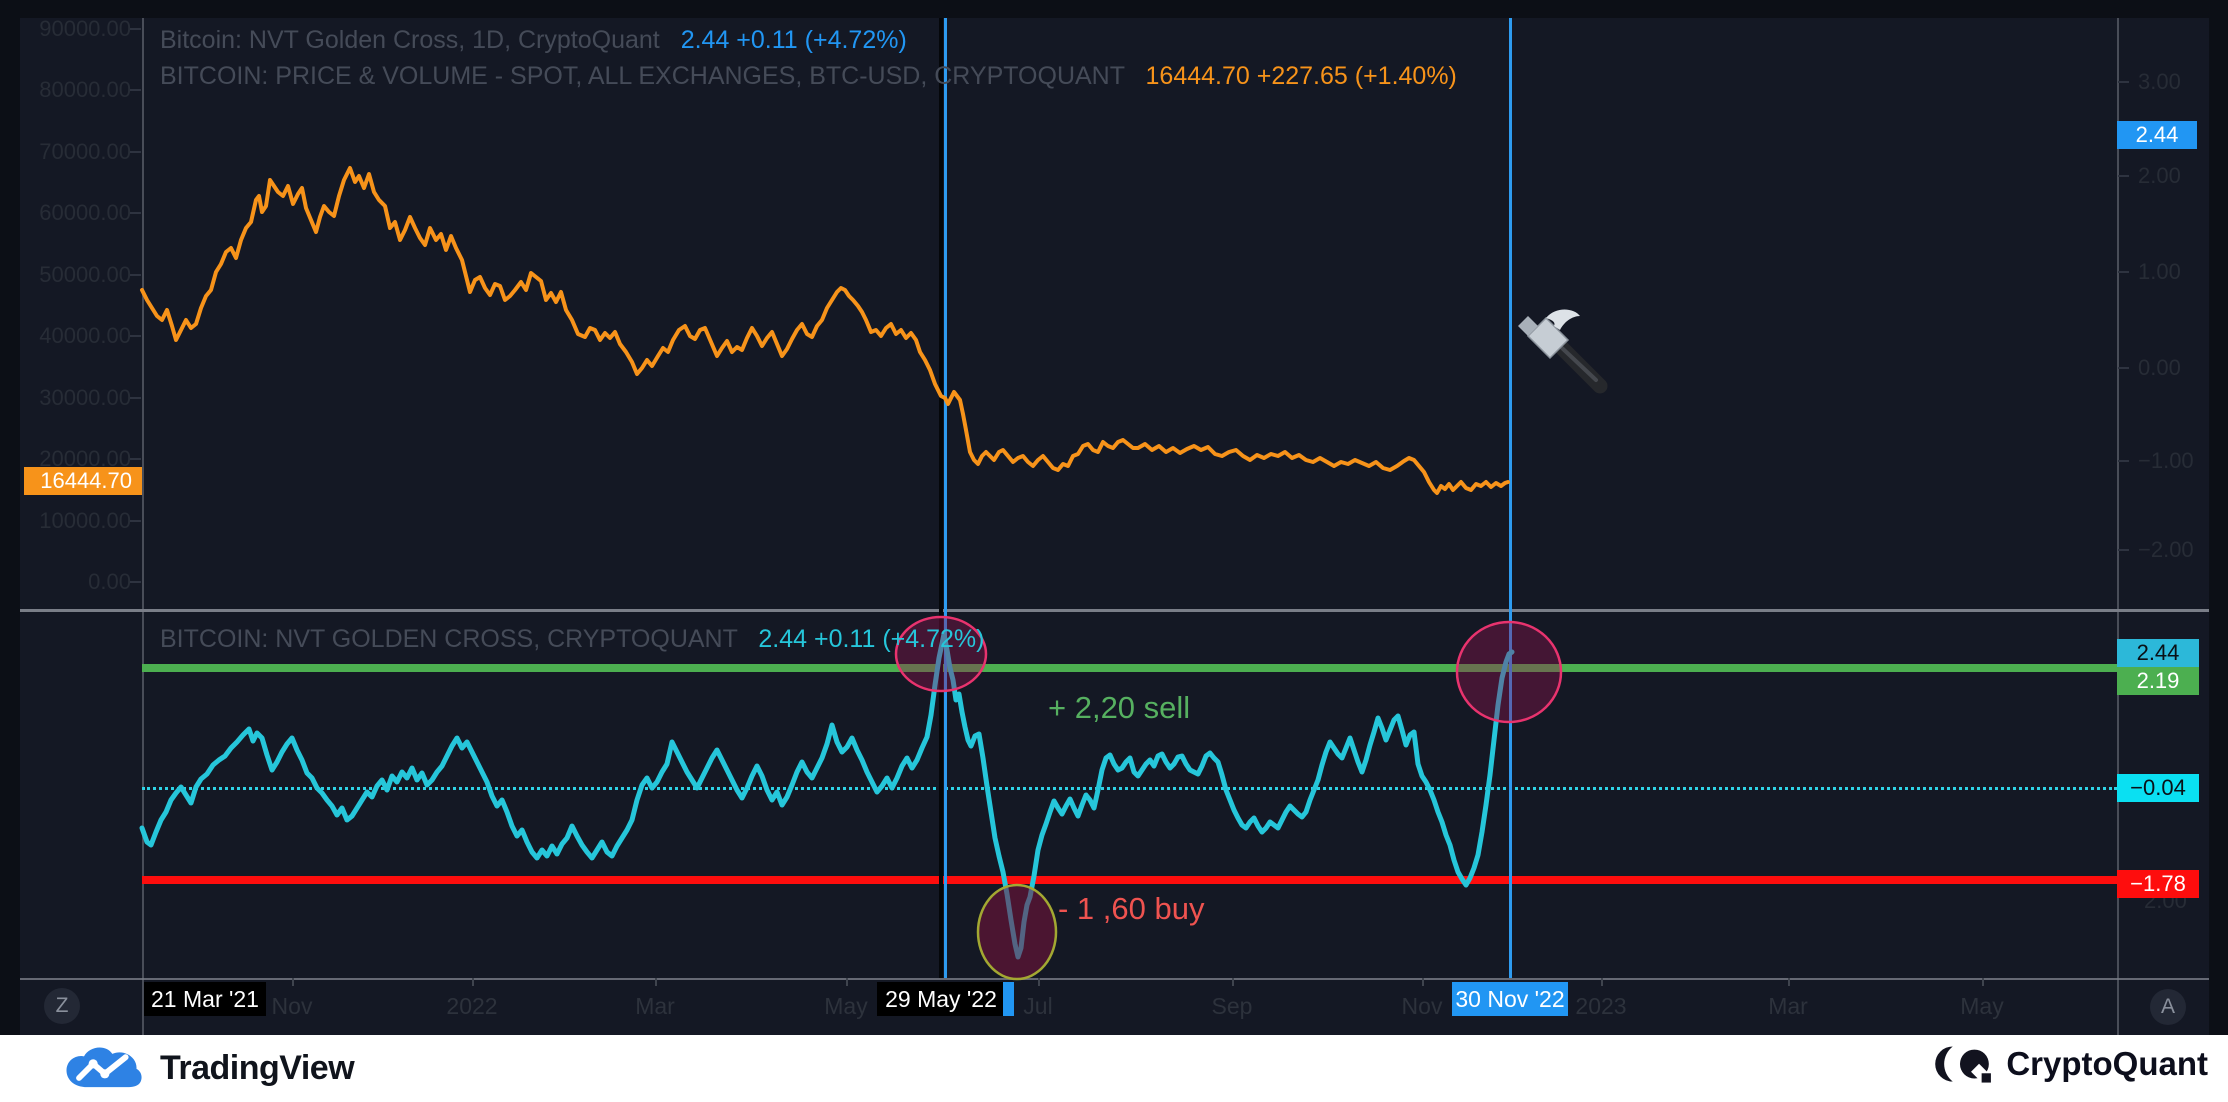 The image size is (2228, 1102). Describe the element at coordinates (1008, 999) in the screenshot. I see `hidden-blue-badge-sliver` at that location.